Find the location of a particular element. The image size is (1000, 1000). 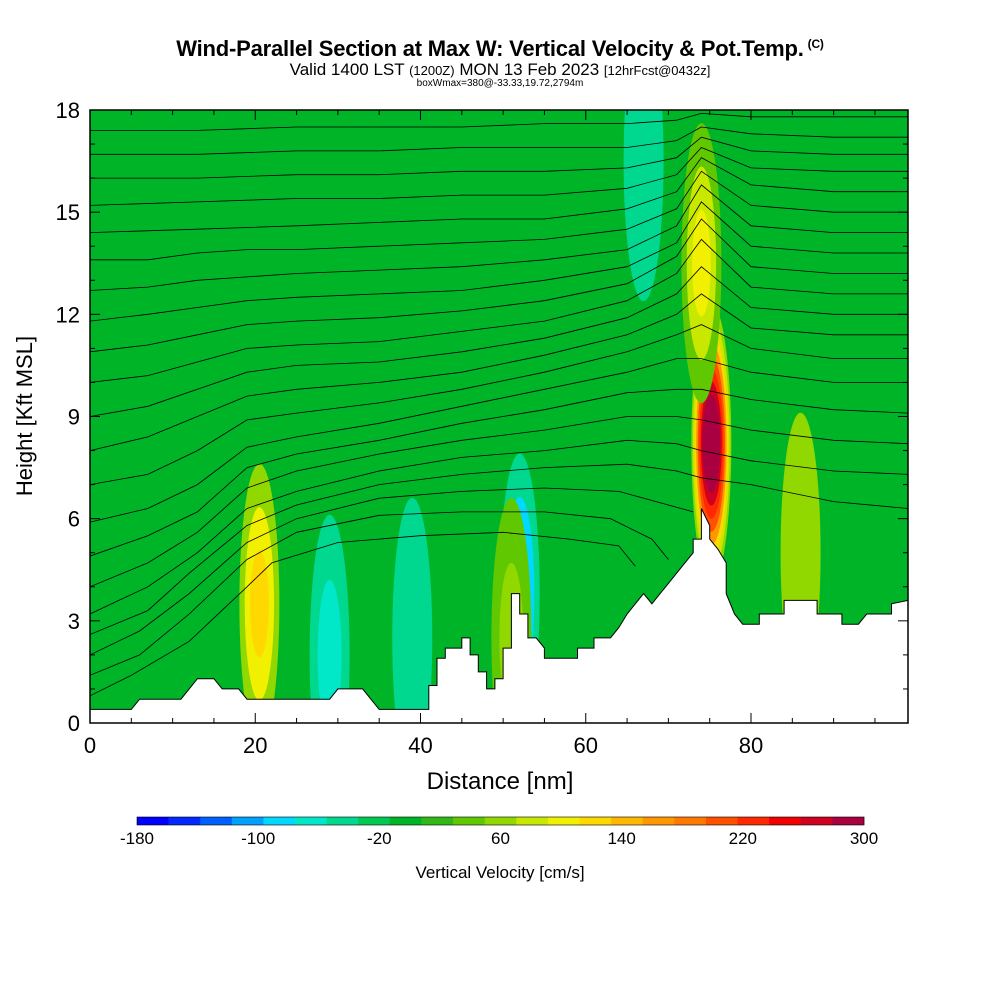

x-tick-label: 40 is located at coordinates (420, 745).